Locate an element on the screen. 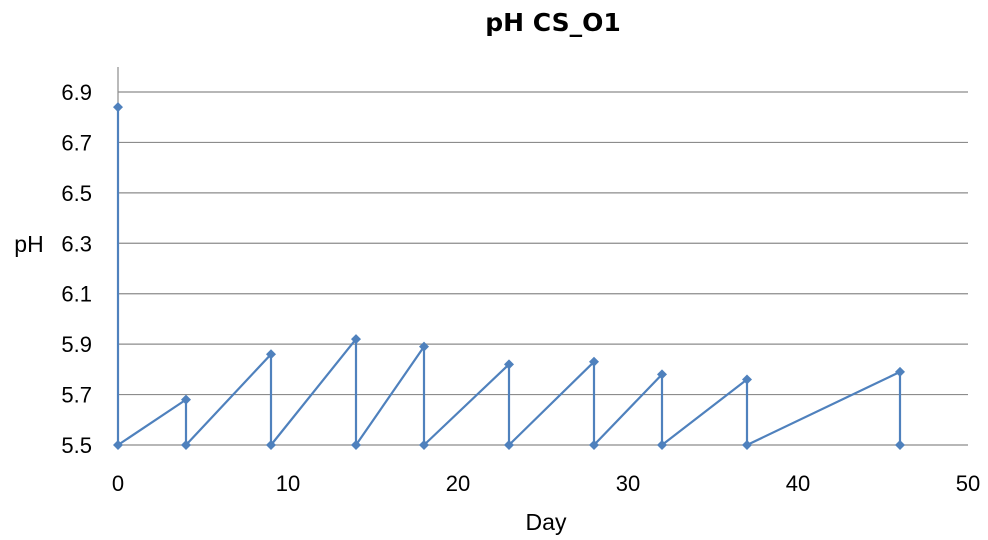 This screenshot has width=988, height=540. x-tick-label: 40 is located at coordinates (798, 483).